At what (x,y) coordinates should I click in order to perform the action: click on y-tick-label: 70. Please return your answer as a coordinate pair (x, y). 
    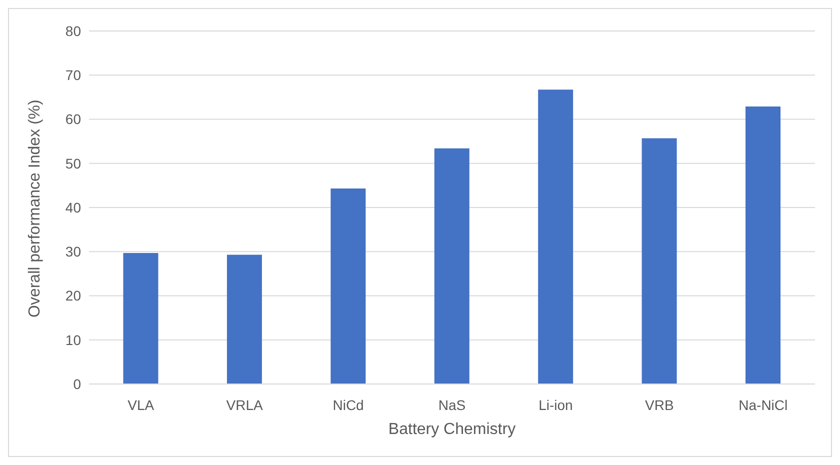
    Looking at the image, I should click on (73, 75).